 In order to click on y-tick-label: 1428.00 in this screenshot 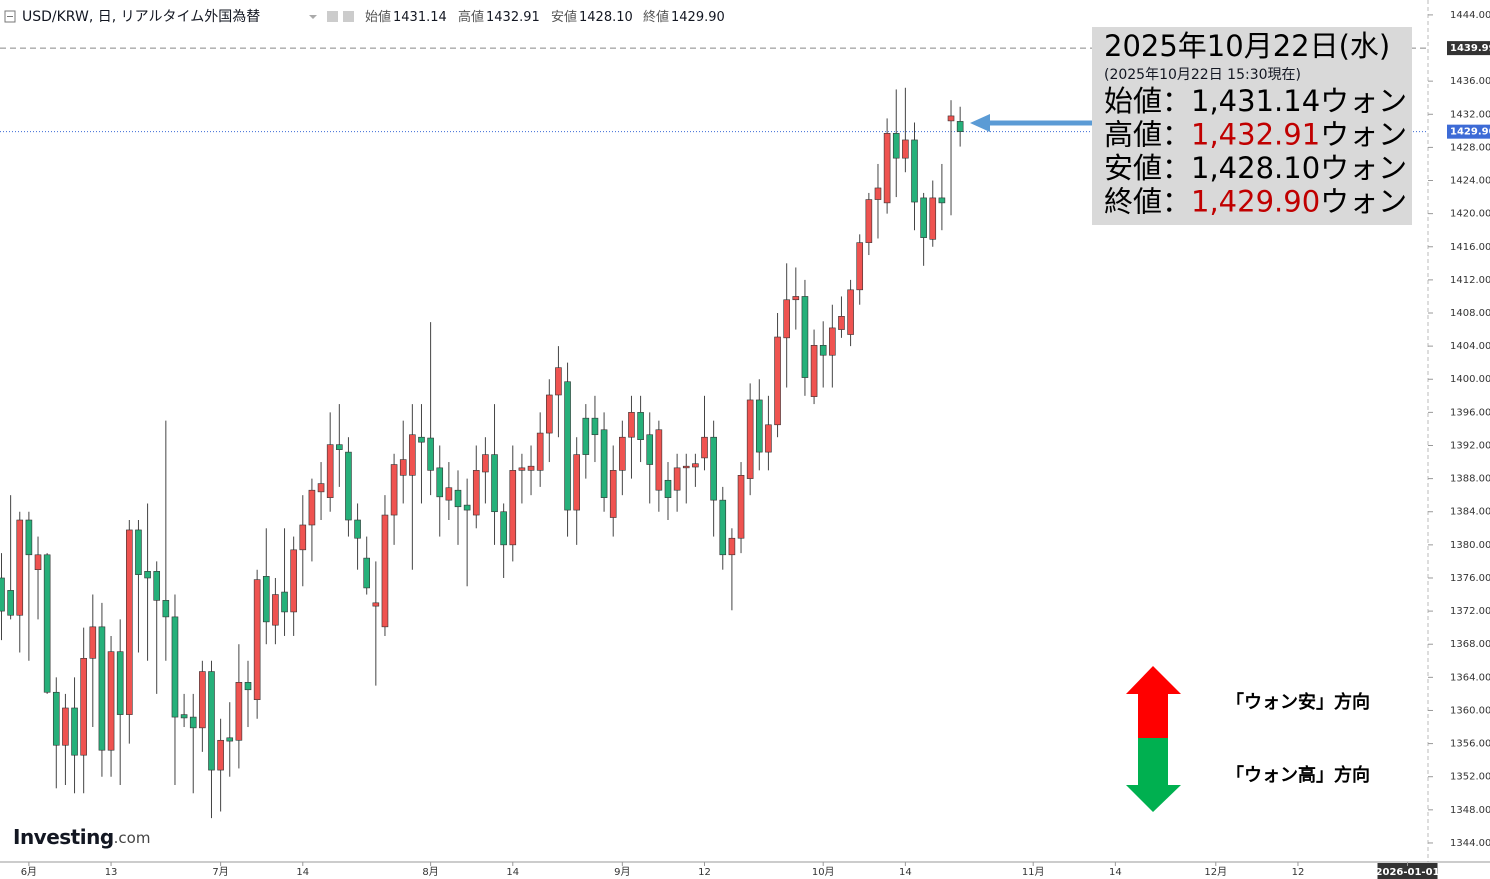, I will do `click(1470, 147)`.